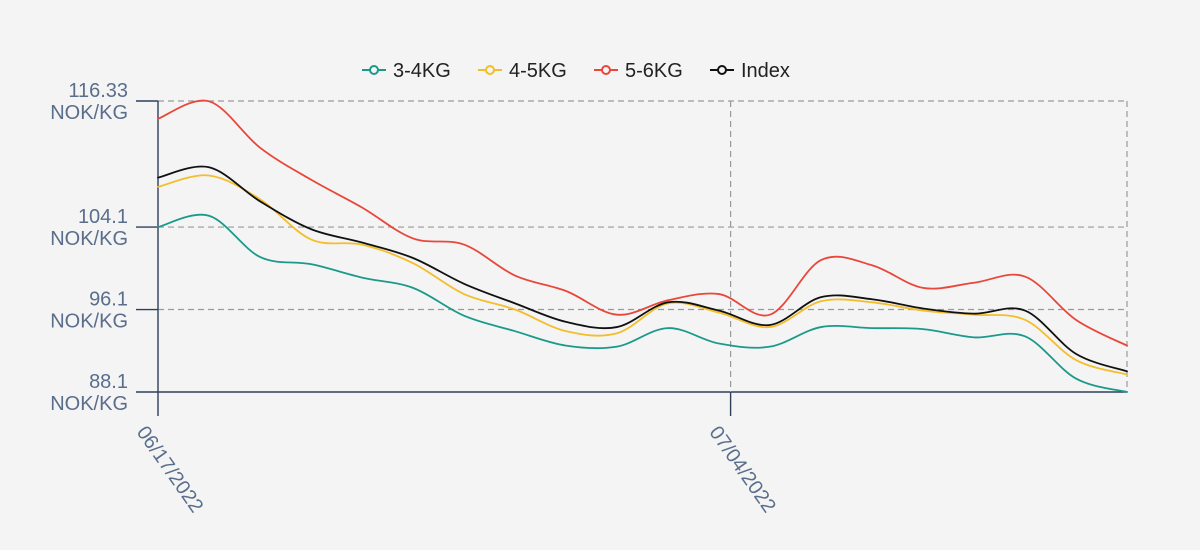  Describe the element at coordinates (169, 469) in the screenshot. I see `x-tick-label: 06/17/2022` at that location.